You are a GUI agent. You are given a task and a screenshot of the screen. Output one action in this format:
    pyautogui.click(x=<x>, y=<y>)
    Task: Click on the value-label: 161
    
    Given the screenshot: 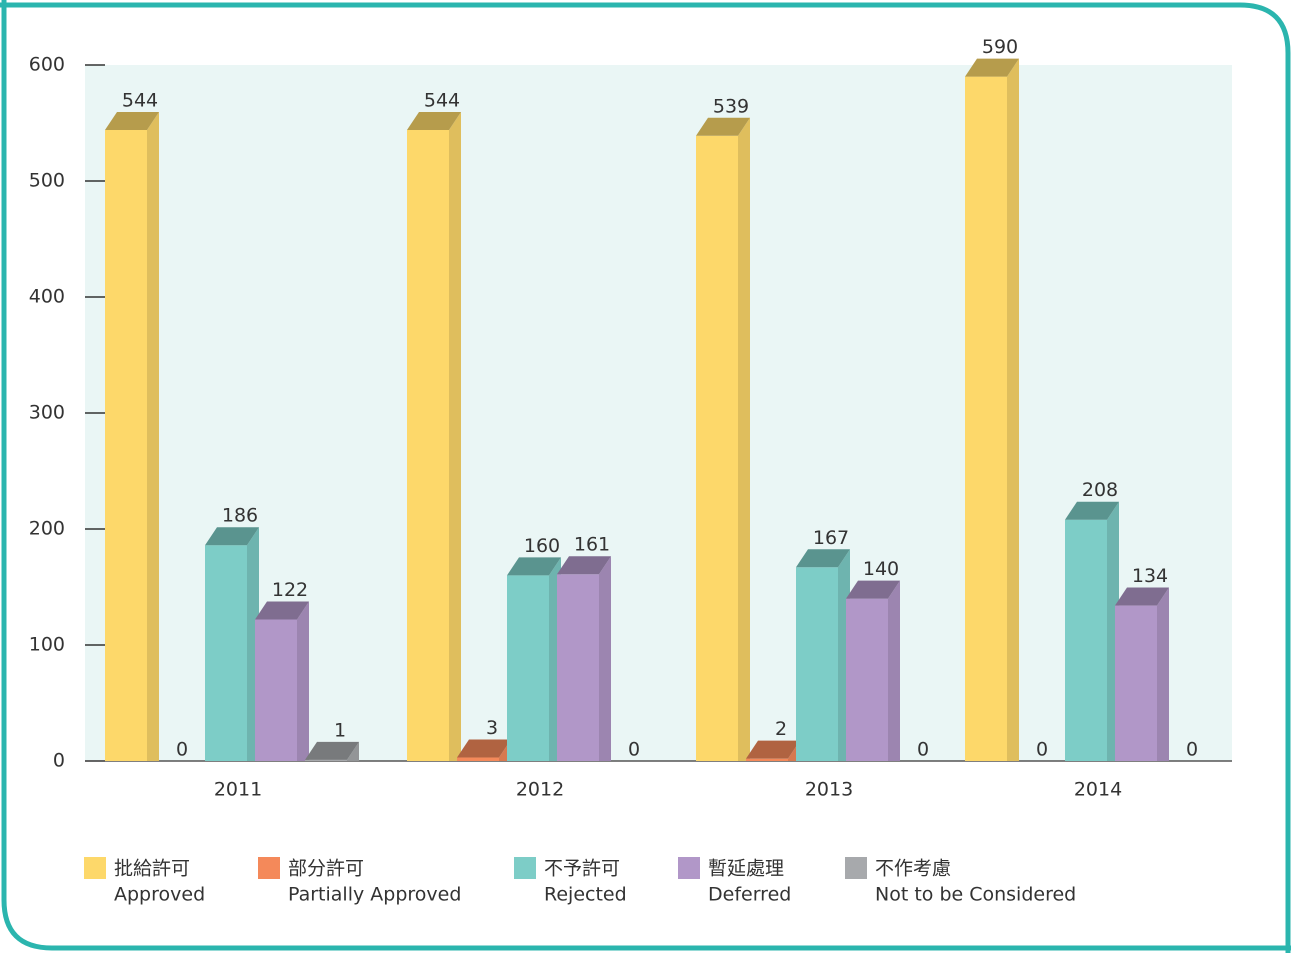 What is the action you would take?
    pyautogui.click(x=592, y=545)
    